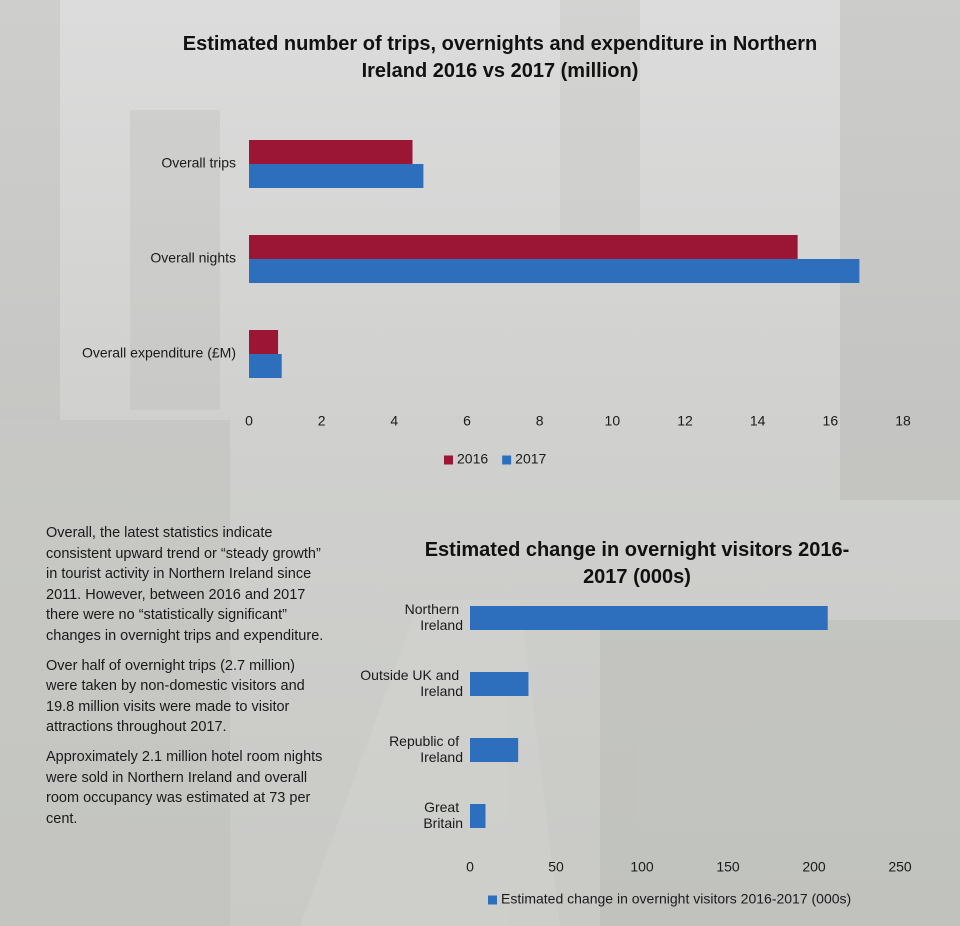 This screenshot has height=926, width=960. Describe the element at coordinates (758, 421) in the screenshot. I see `x-tick-label: 14` at that location.